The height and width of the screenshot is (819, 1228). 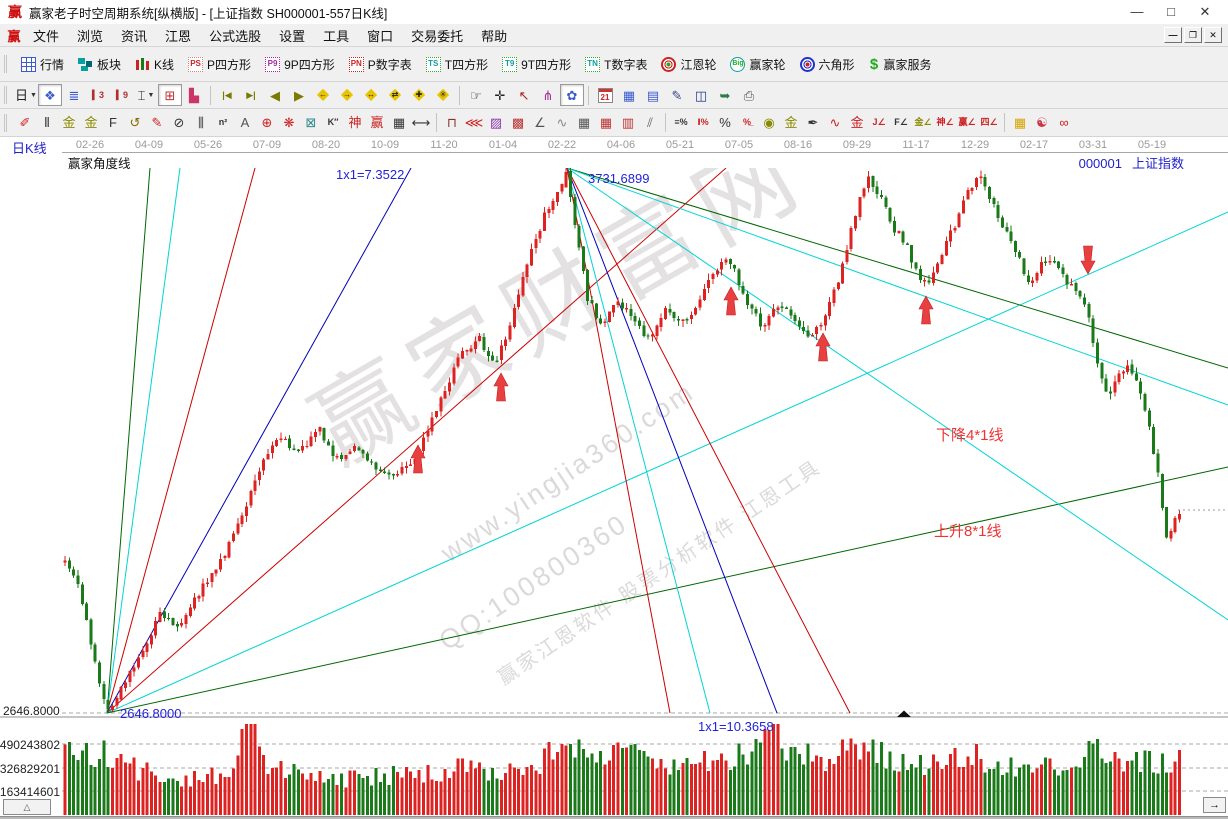 I want to click on tool-dark-grid: ▦, so click(x=584, y=123).